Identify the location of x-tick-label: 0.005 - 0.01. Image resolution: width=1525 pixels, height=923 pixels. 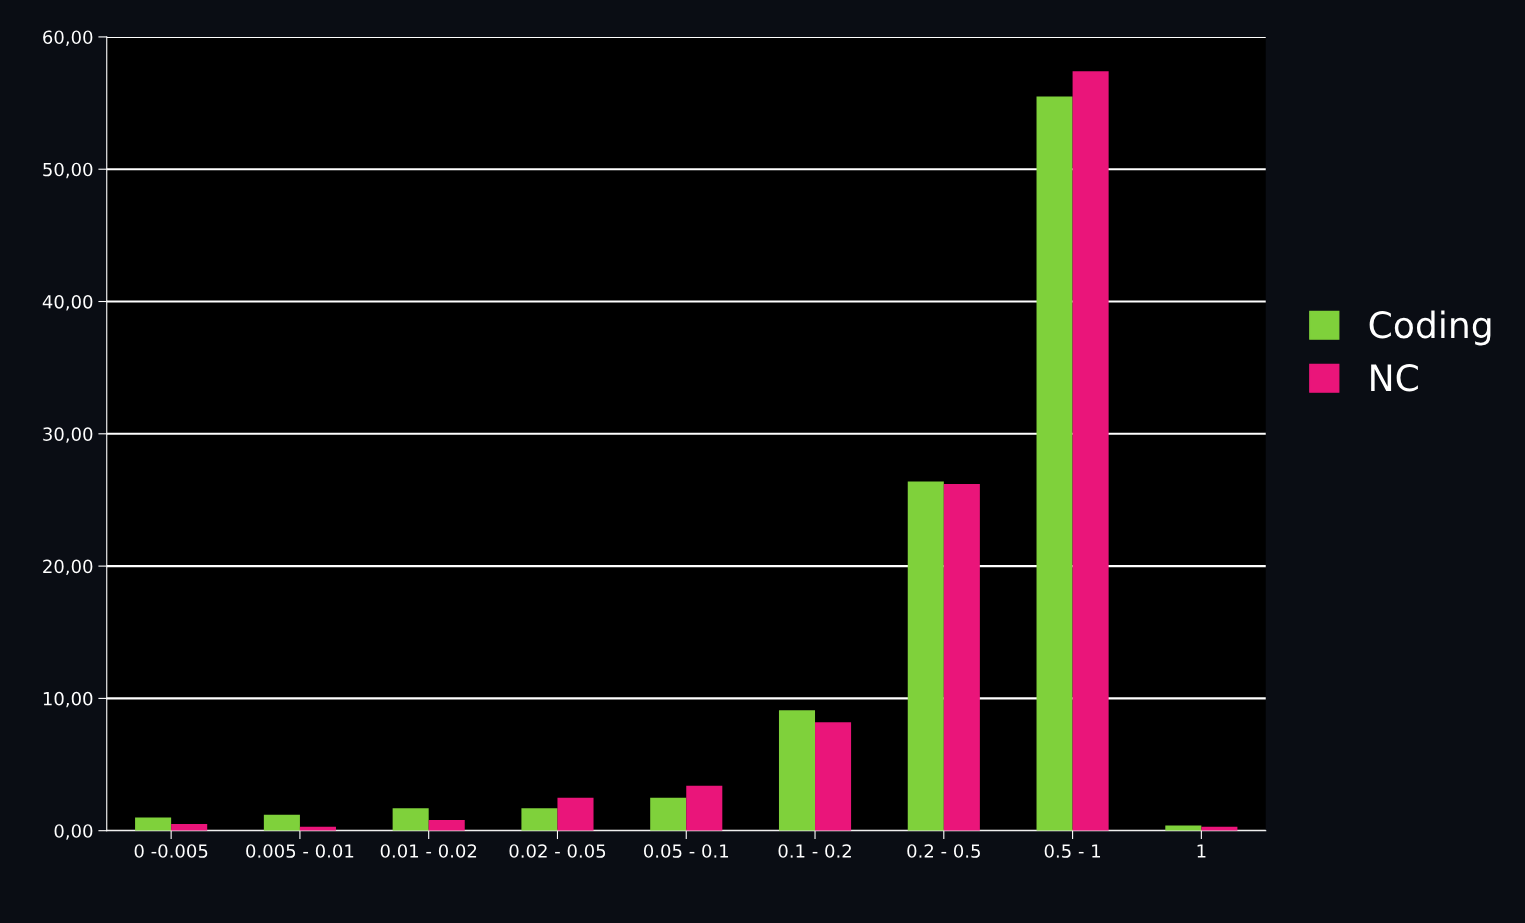
(300, 851).